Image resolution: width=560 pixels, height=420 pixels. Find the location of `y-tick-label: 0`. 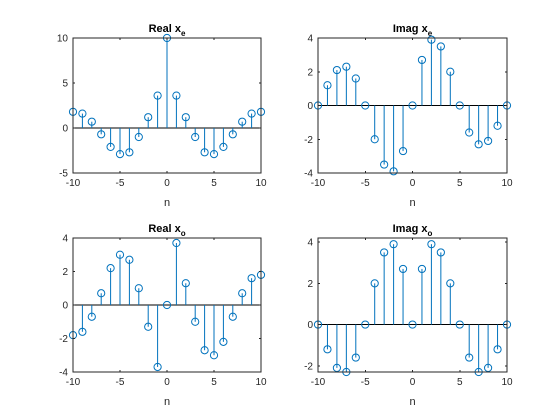

y-tick-label: 0 is located at coordinates (65, 306).